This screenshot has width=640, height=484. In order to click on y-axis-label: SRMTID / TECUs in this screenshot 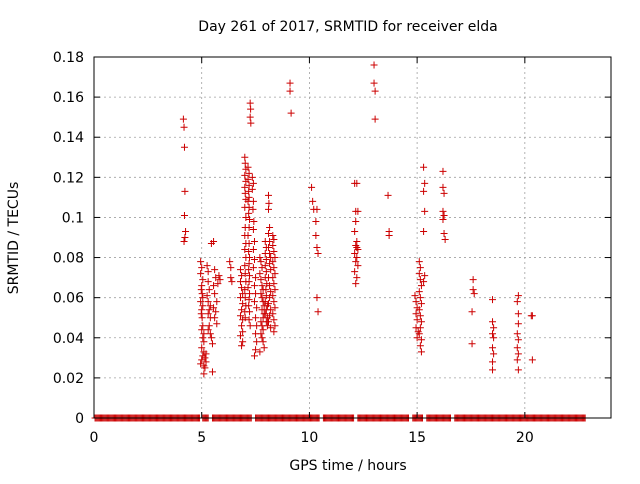, I will do `click(14, 238)`.